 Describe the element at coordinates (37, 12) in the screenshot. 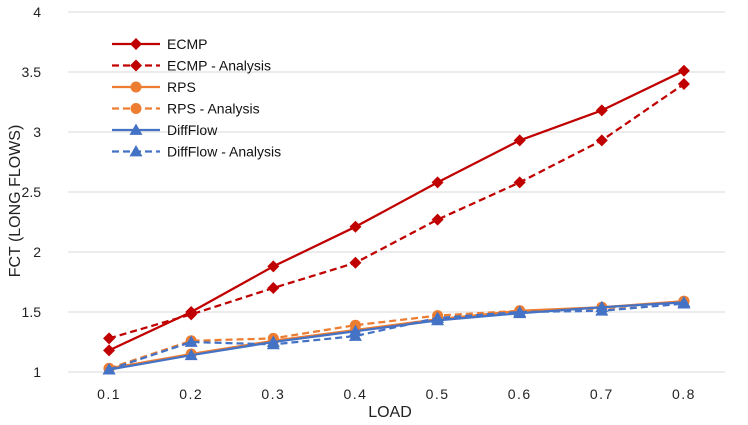

I see `y-tick-label: 4` at that location.